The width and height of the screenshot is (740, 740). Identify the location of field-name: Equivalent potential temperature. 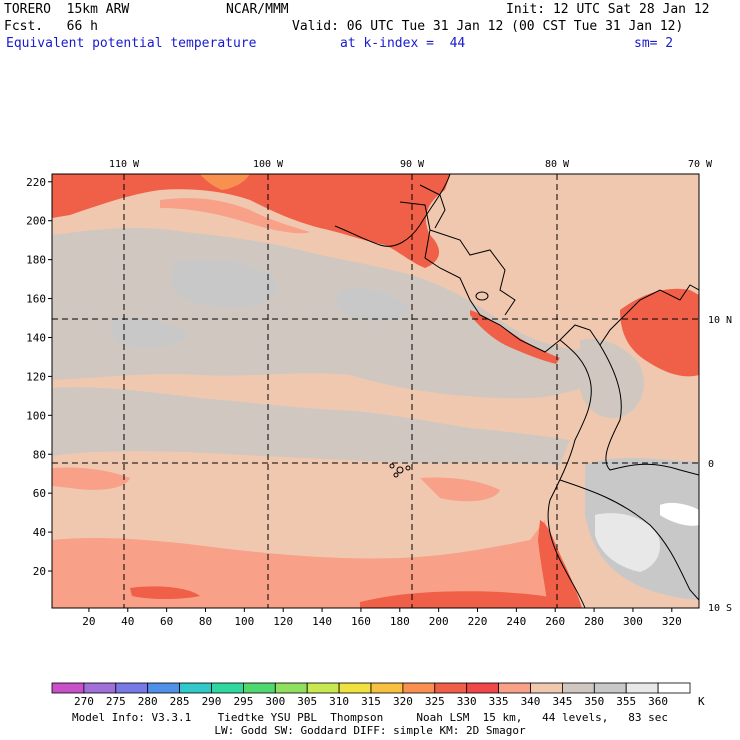
(131, 43).